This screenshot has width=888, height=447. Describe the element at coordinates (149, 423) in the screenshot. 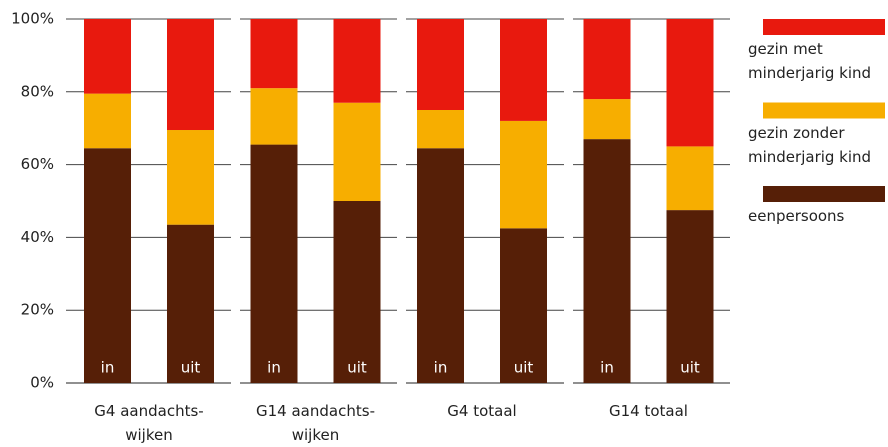

I see `group-label: G4 aandachts­wijken` at that location.